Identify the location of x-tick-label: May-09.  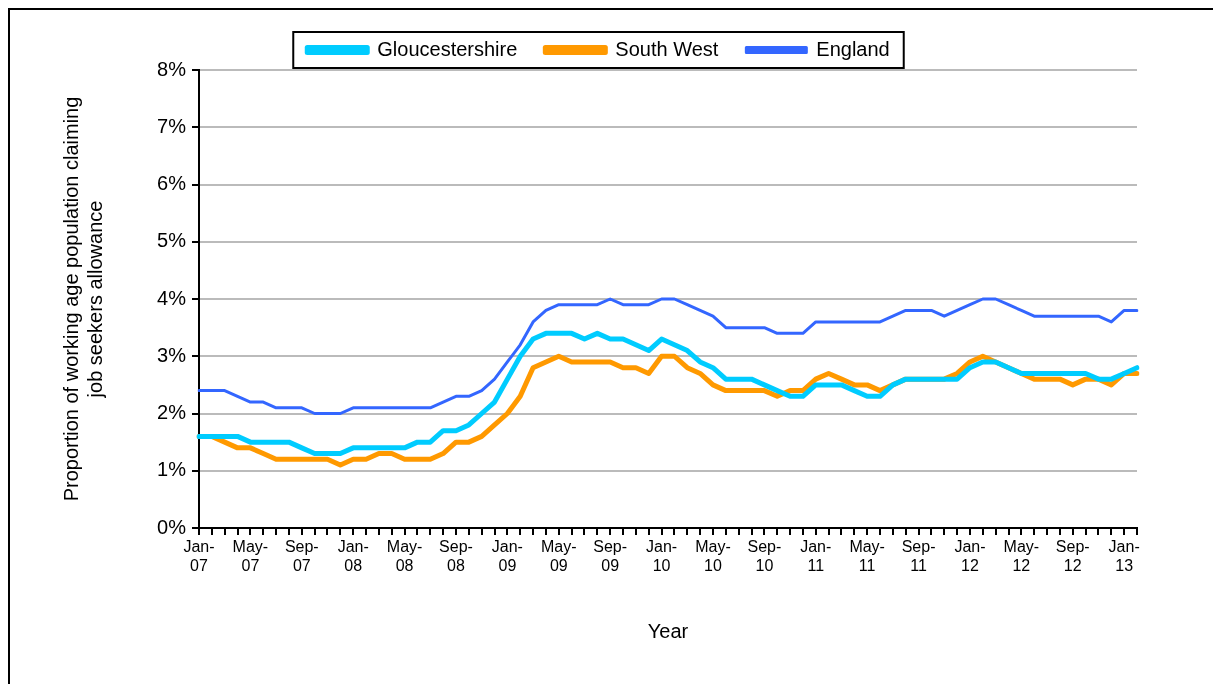
(559, 556).